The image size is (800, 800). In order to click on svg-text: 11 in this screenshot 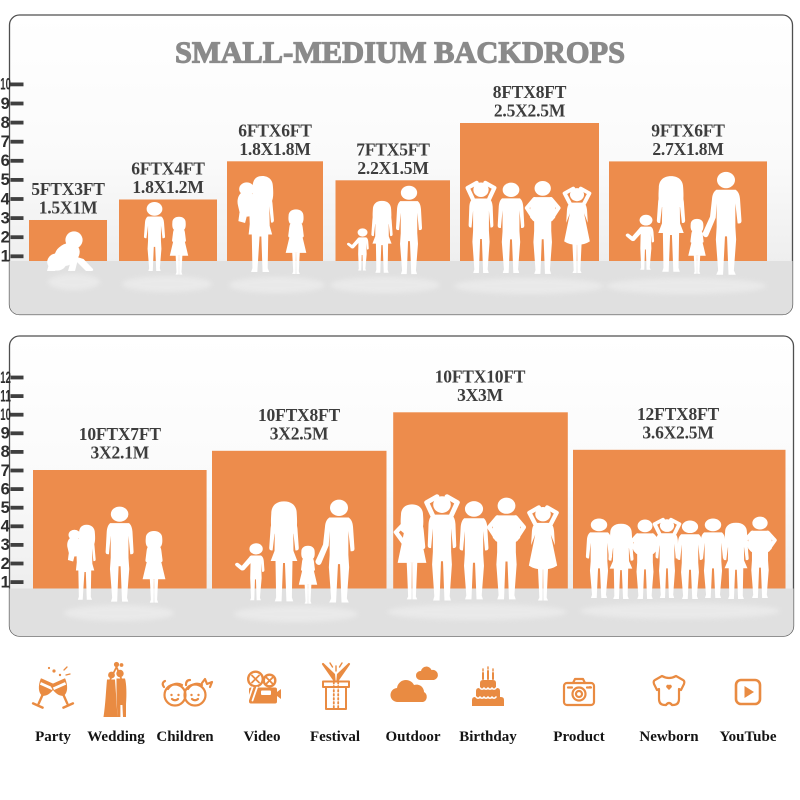, I will do `click(5, 396)`.